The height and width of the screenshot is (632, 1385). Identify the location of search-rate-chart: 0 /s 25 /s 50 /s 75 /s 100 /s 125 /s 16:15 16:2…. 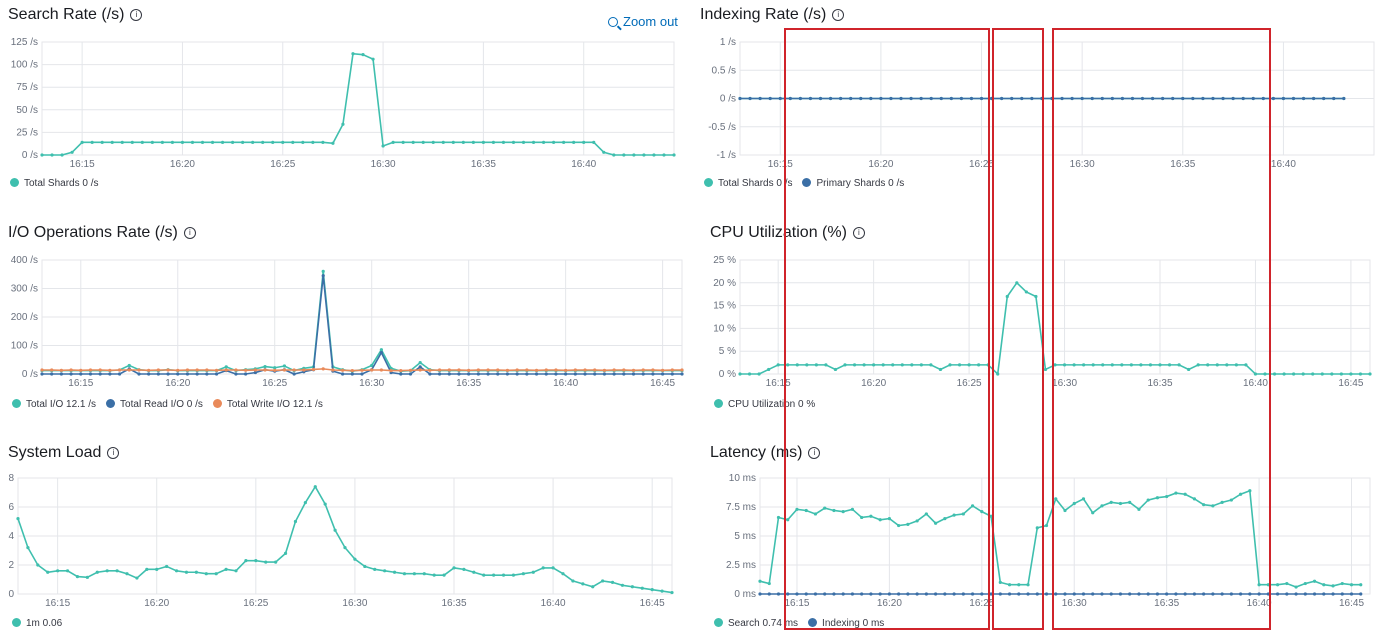
(344, 104).